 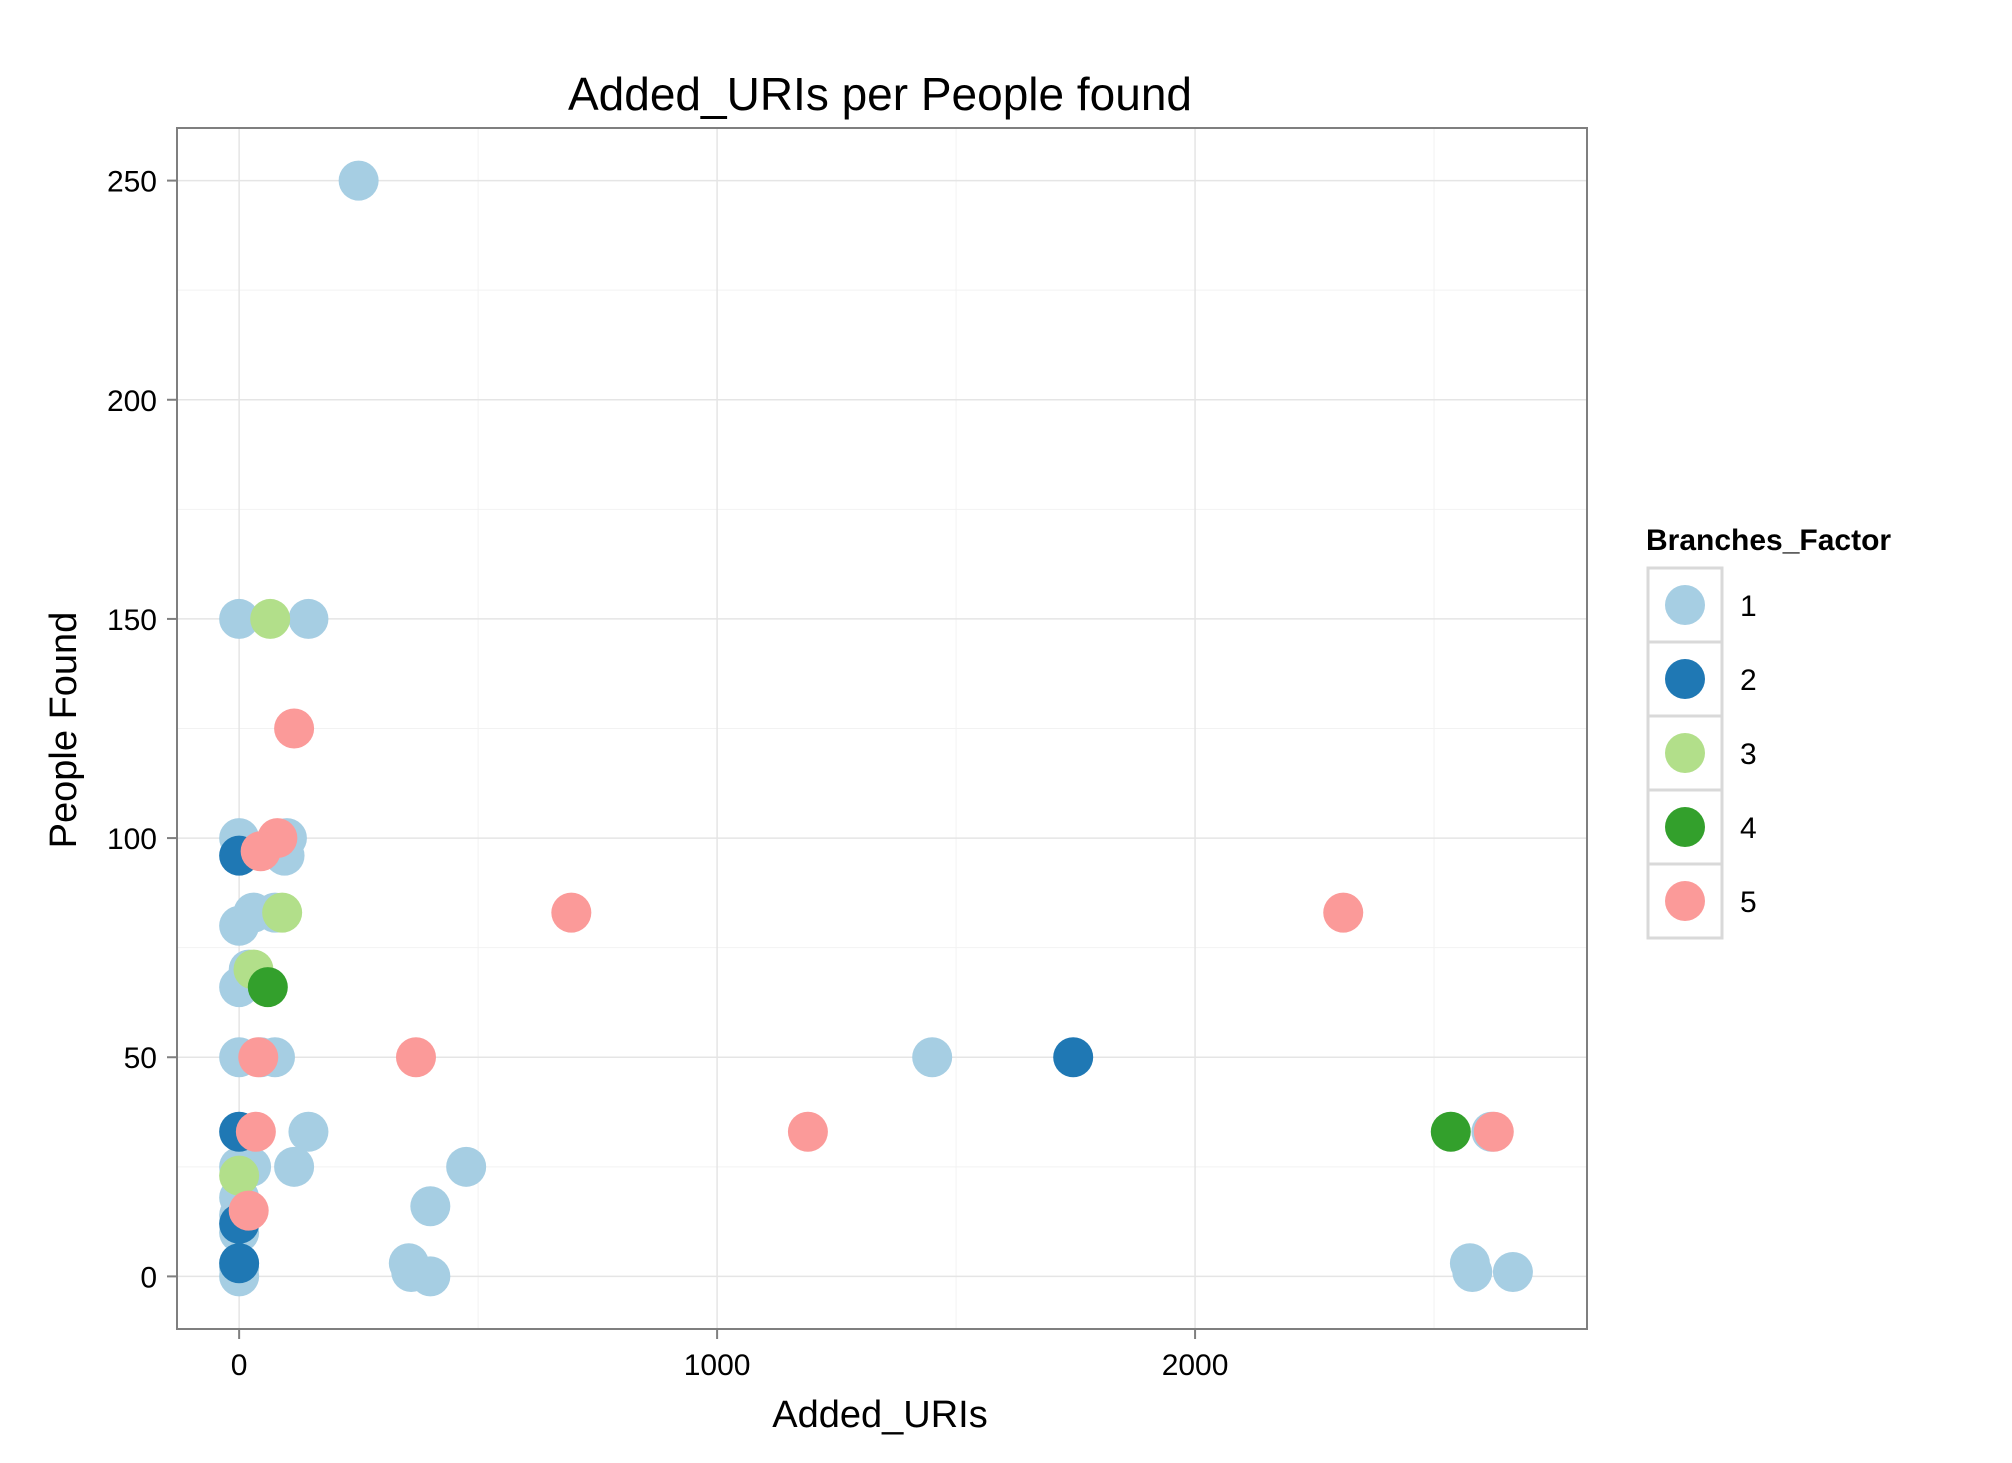 I want to click on chart-title: Added_URIs per People found, so click(x=880, y=94).